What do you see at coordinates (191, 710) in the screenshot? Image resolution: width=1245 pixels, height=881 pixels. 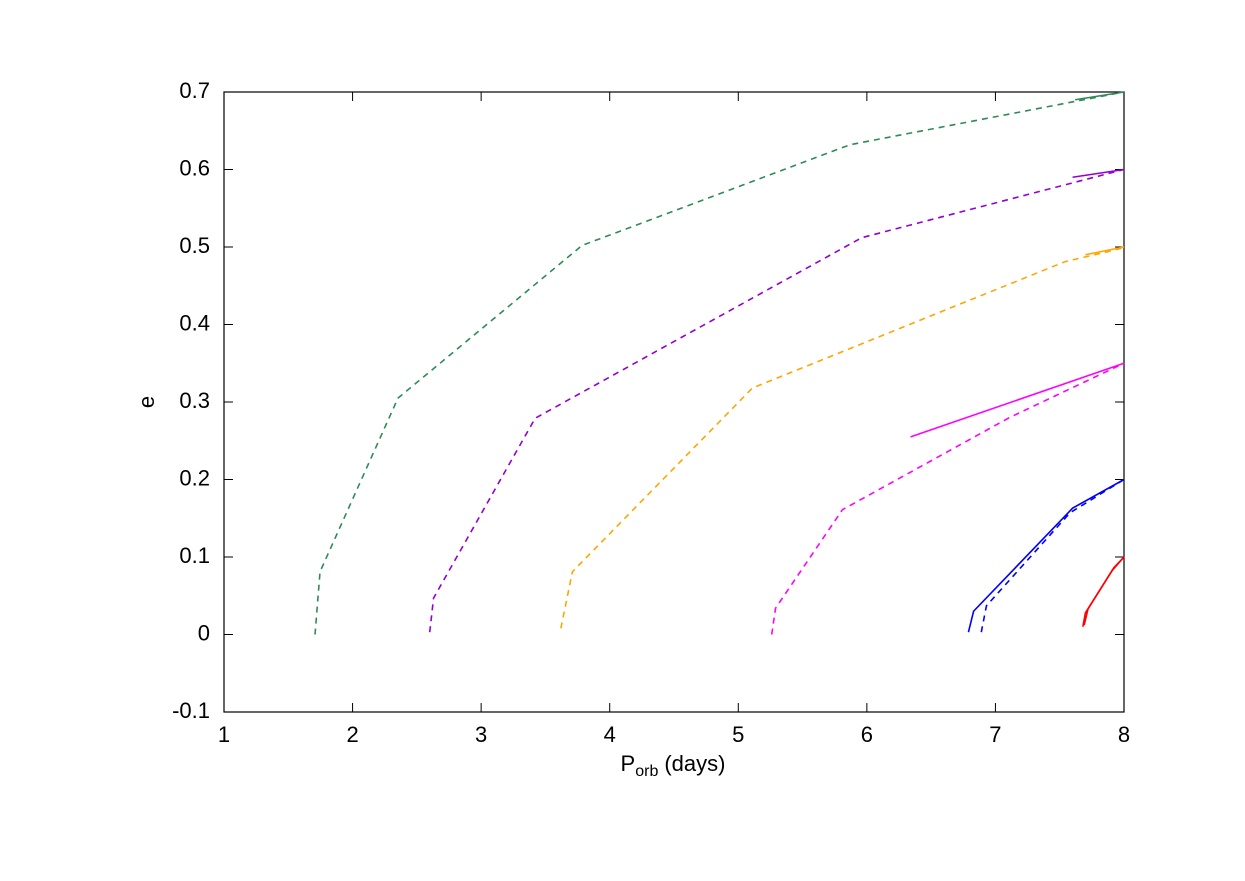 I see `y-tick-label: -0.1` at bounding box center [191, 710].